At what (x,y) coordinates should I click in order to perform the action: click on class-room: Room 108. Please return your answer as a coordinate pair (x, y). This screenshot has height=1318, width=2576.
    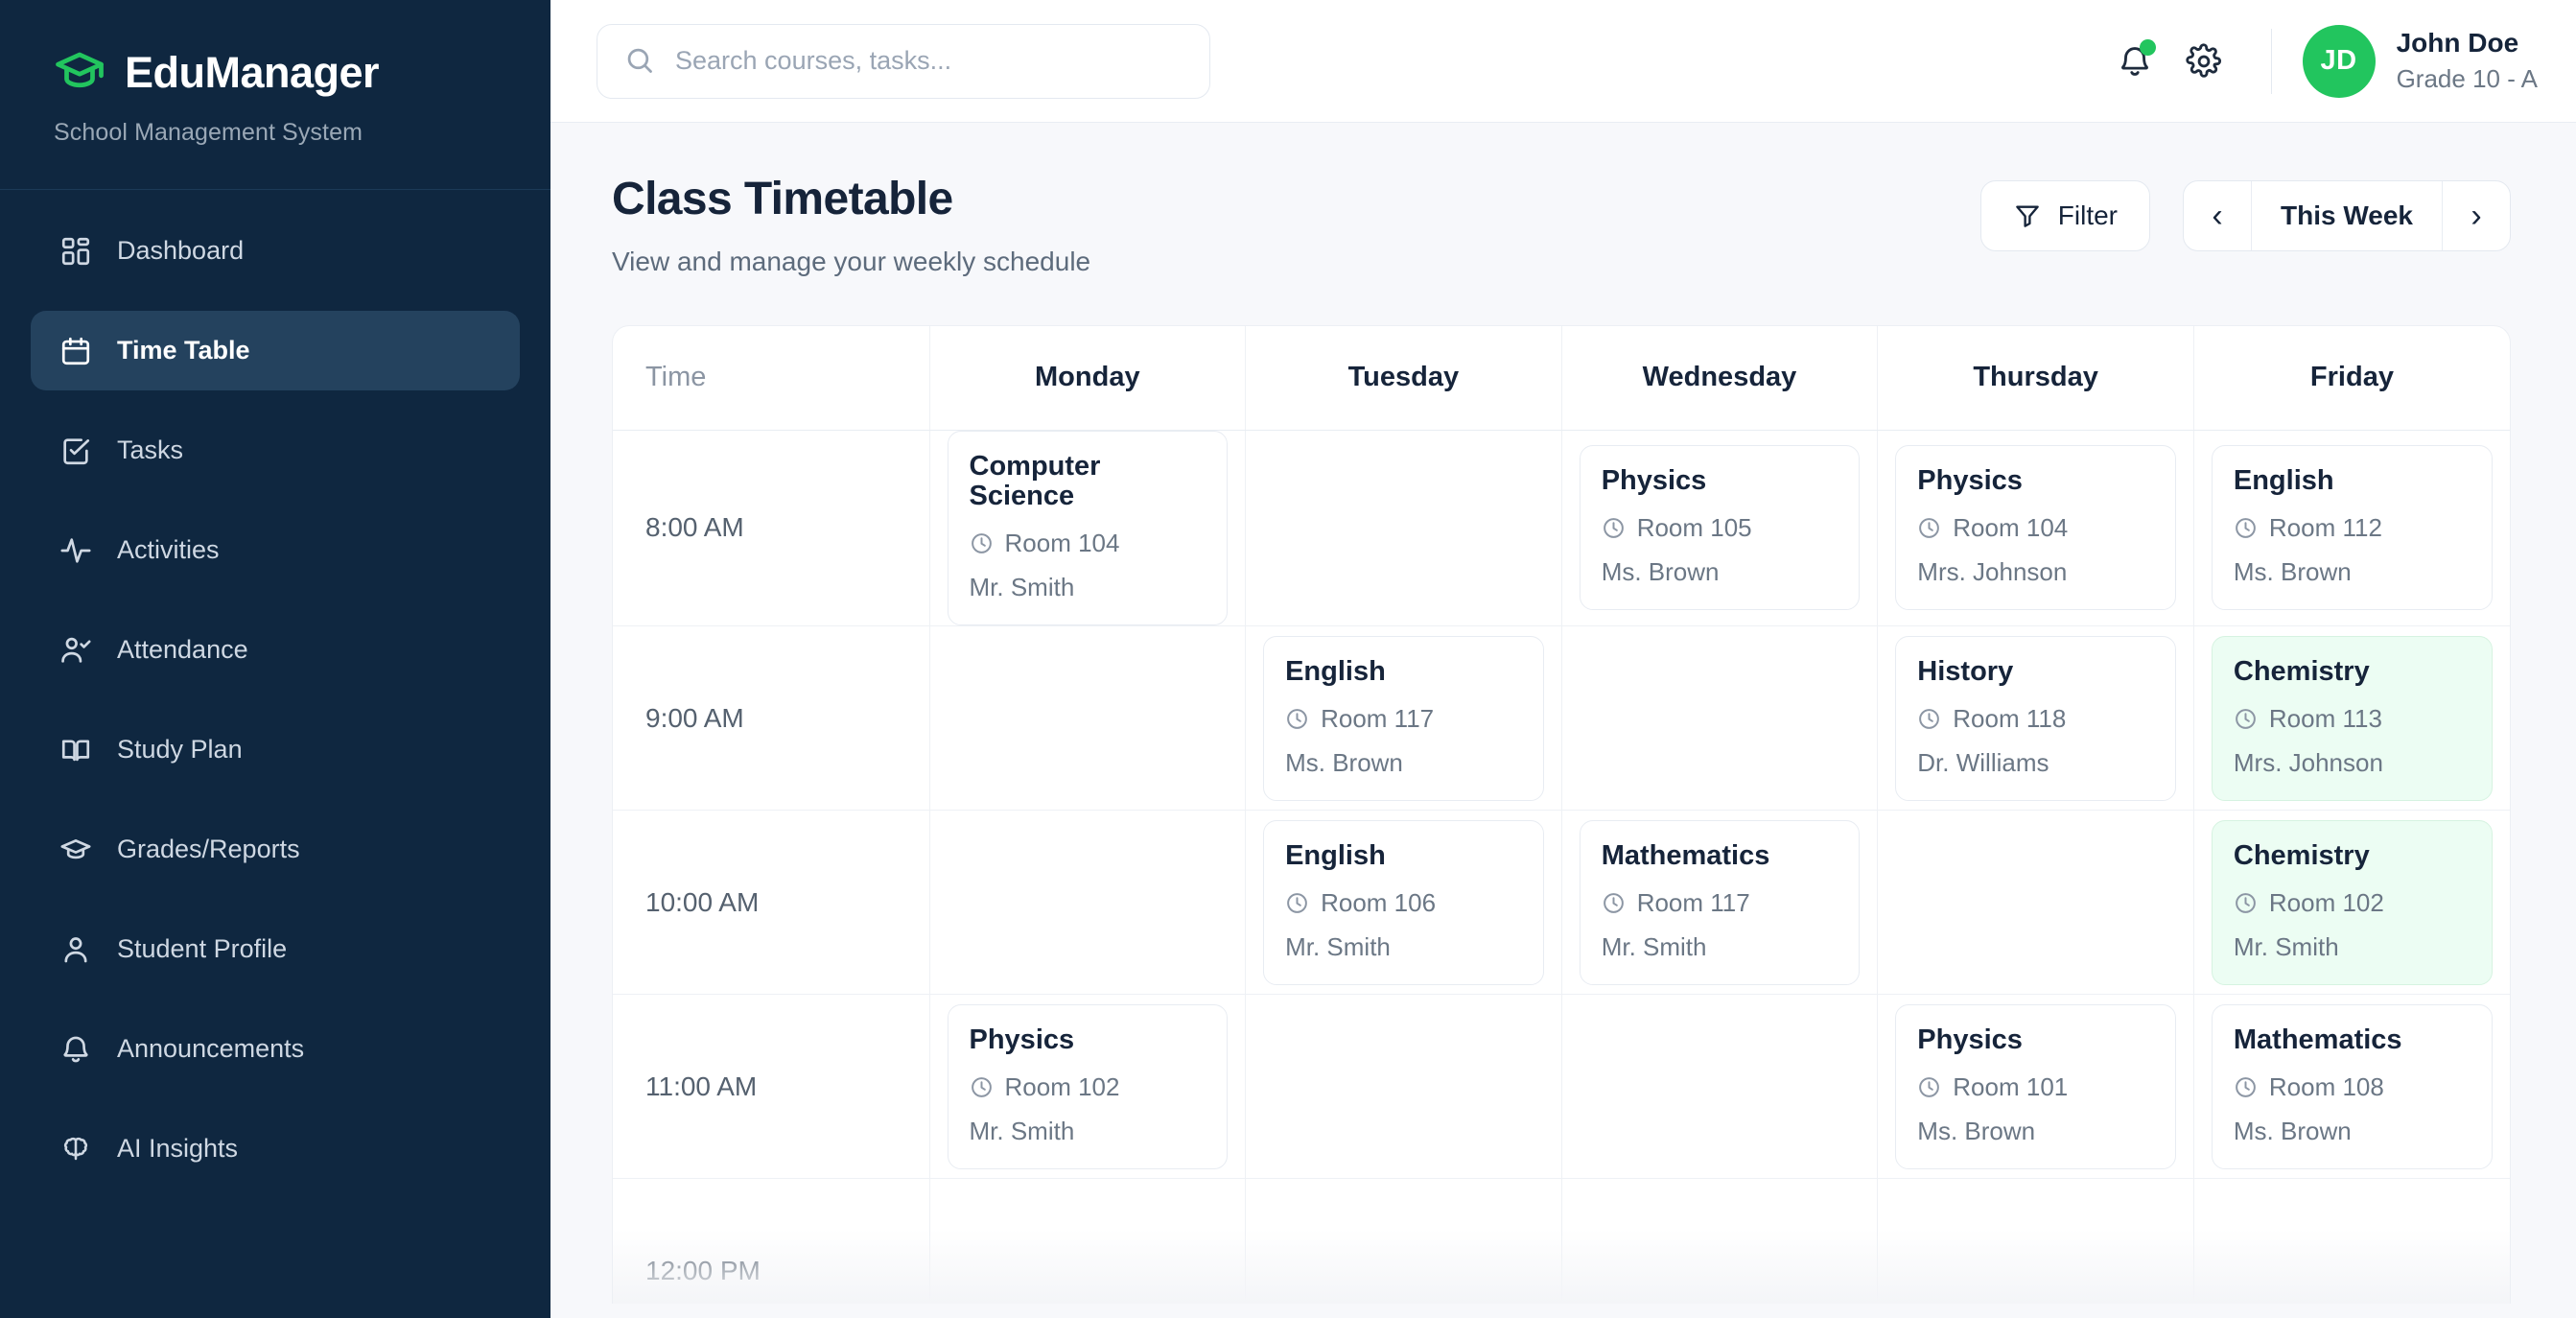
    Looking at the image, I should click on (2352, 1087).